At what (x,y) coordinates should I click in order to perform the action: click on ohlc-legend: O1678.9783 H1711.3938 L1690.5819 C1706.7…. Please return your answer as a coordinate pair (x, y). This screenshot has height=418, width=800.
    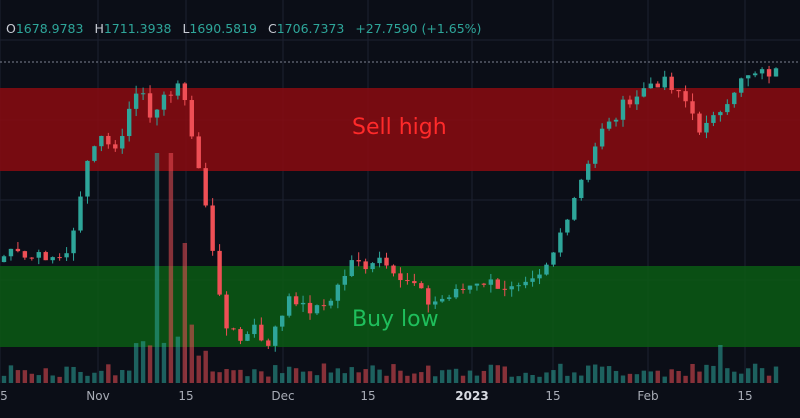
    Looking at the image, I should click on (243, 28).